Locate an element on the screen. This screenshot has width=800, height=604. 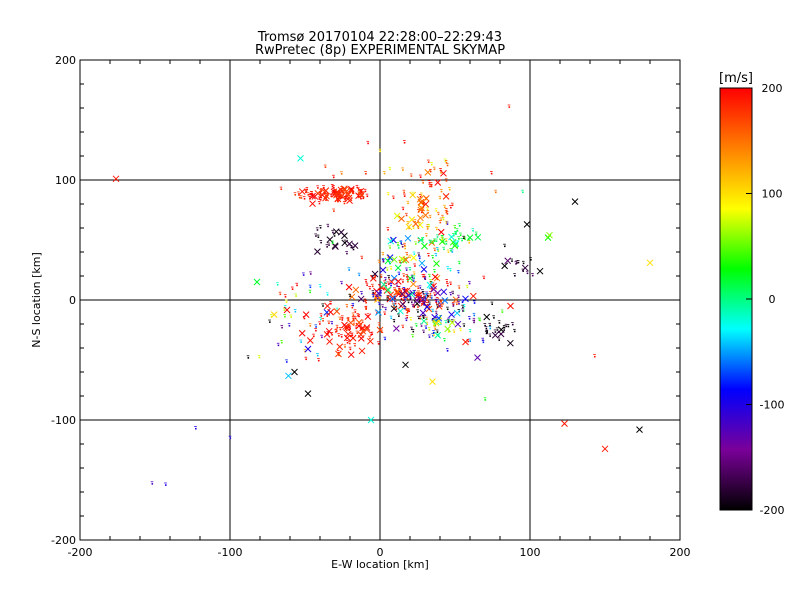
x-tick-label: 200 is located at coordinates (680, 552).